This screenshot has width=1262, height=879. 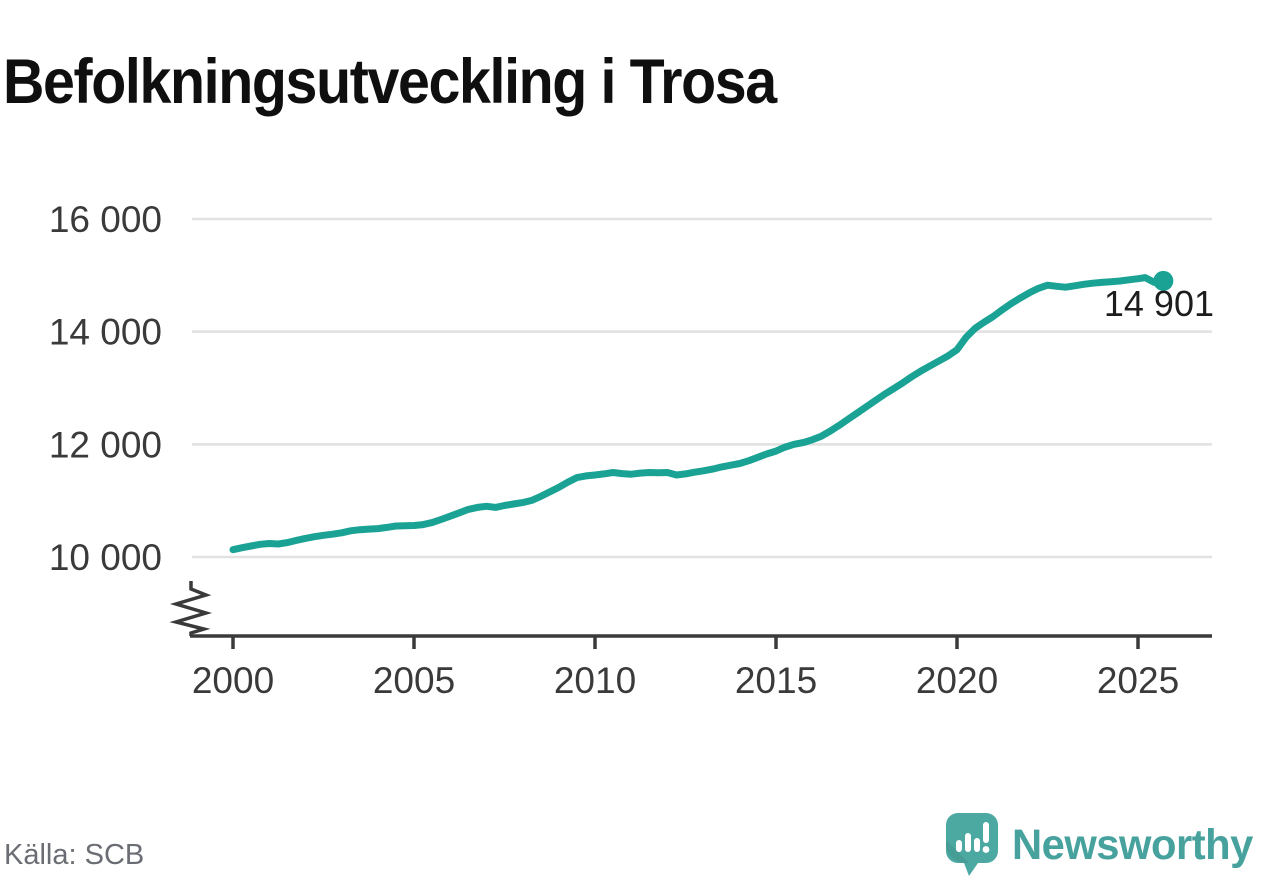 What do you see at coordinates (105, 444) in the screenshot?
I see `y-axis-tick-label: 12 000` at bounding box center [105, 444].